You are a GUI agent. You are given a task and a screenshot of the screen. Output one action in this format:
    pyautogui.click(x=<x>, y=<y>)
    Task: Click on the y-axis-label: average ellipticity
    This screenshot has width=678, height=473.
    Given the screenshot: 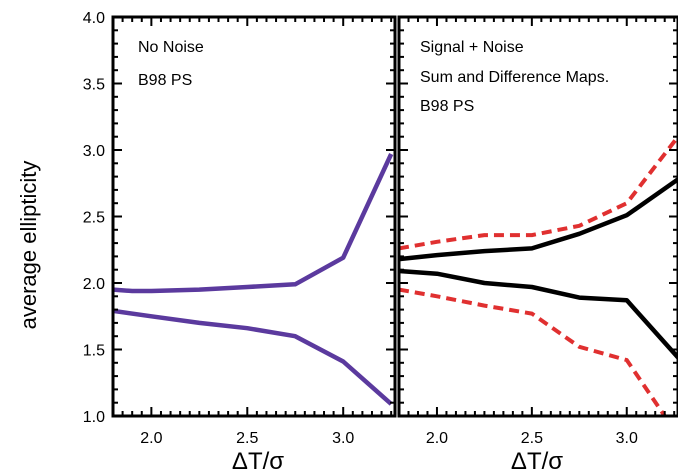 What is the action you would take?
    pyautogui.click(x=28, y=245)
    